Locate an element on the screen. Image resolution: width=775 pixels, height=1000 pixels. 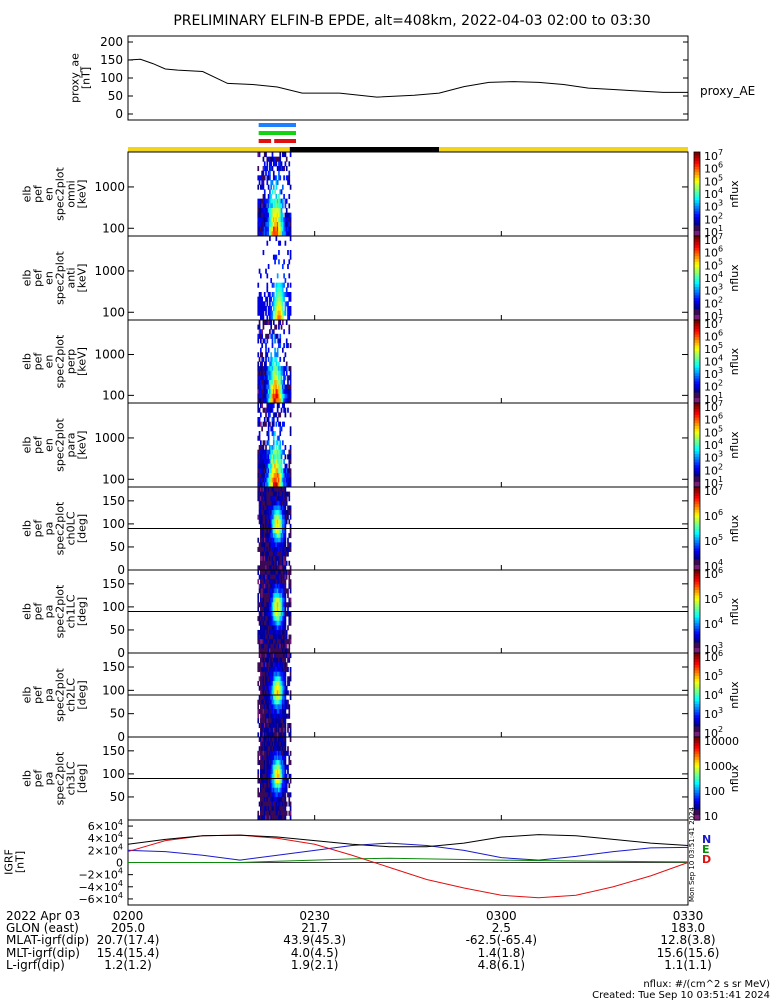
y-axis-label-line: [keV] is located at coordinates (82, 194).